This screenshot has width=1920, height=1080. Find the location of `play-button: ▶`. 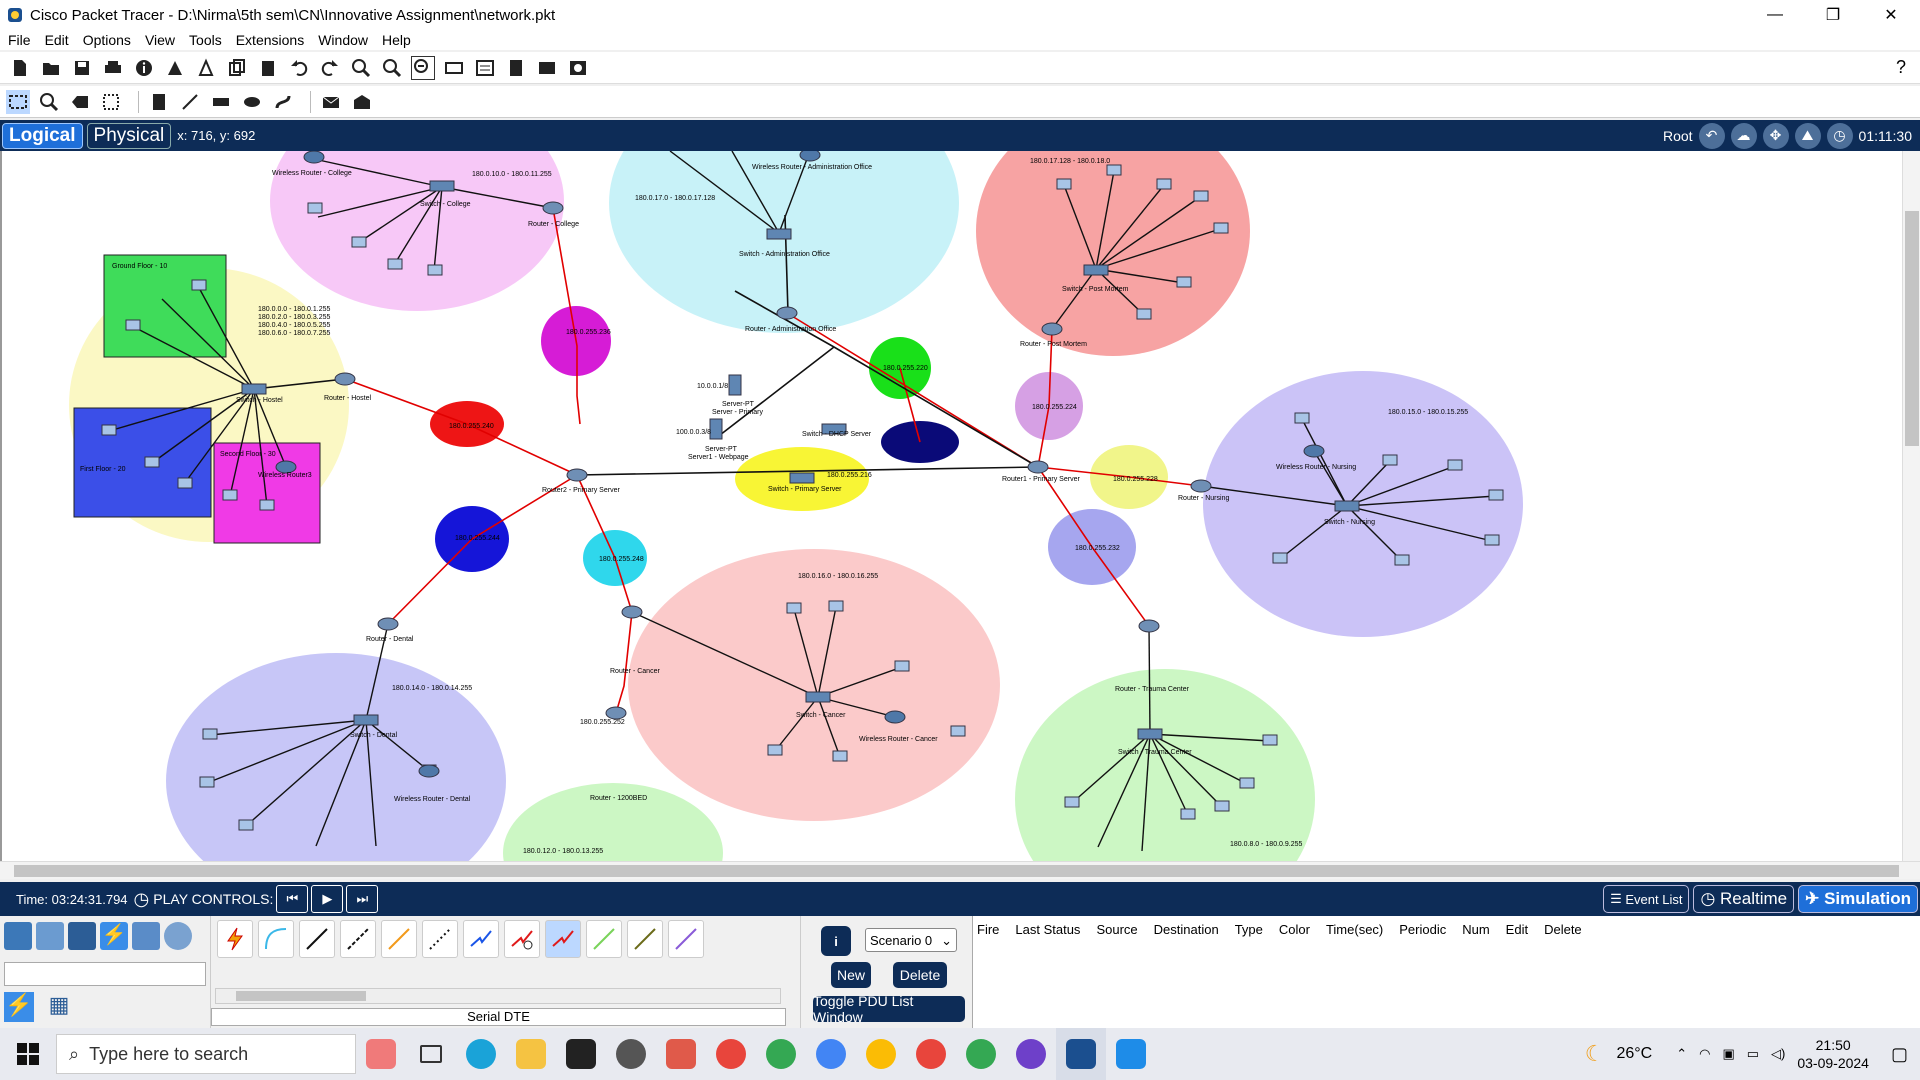

play-button: ▶ is located at coordinates (327, 899).